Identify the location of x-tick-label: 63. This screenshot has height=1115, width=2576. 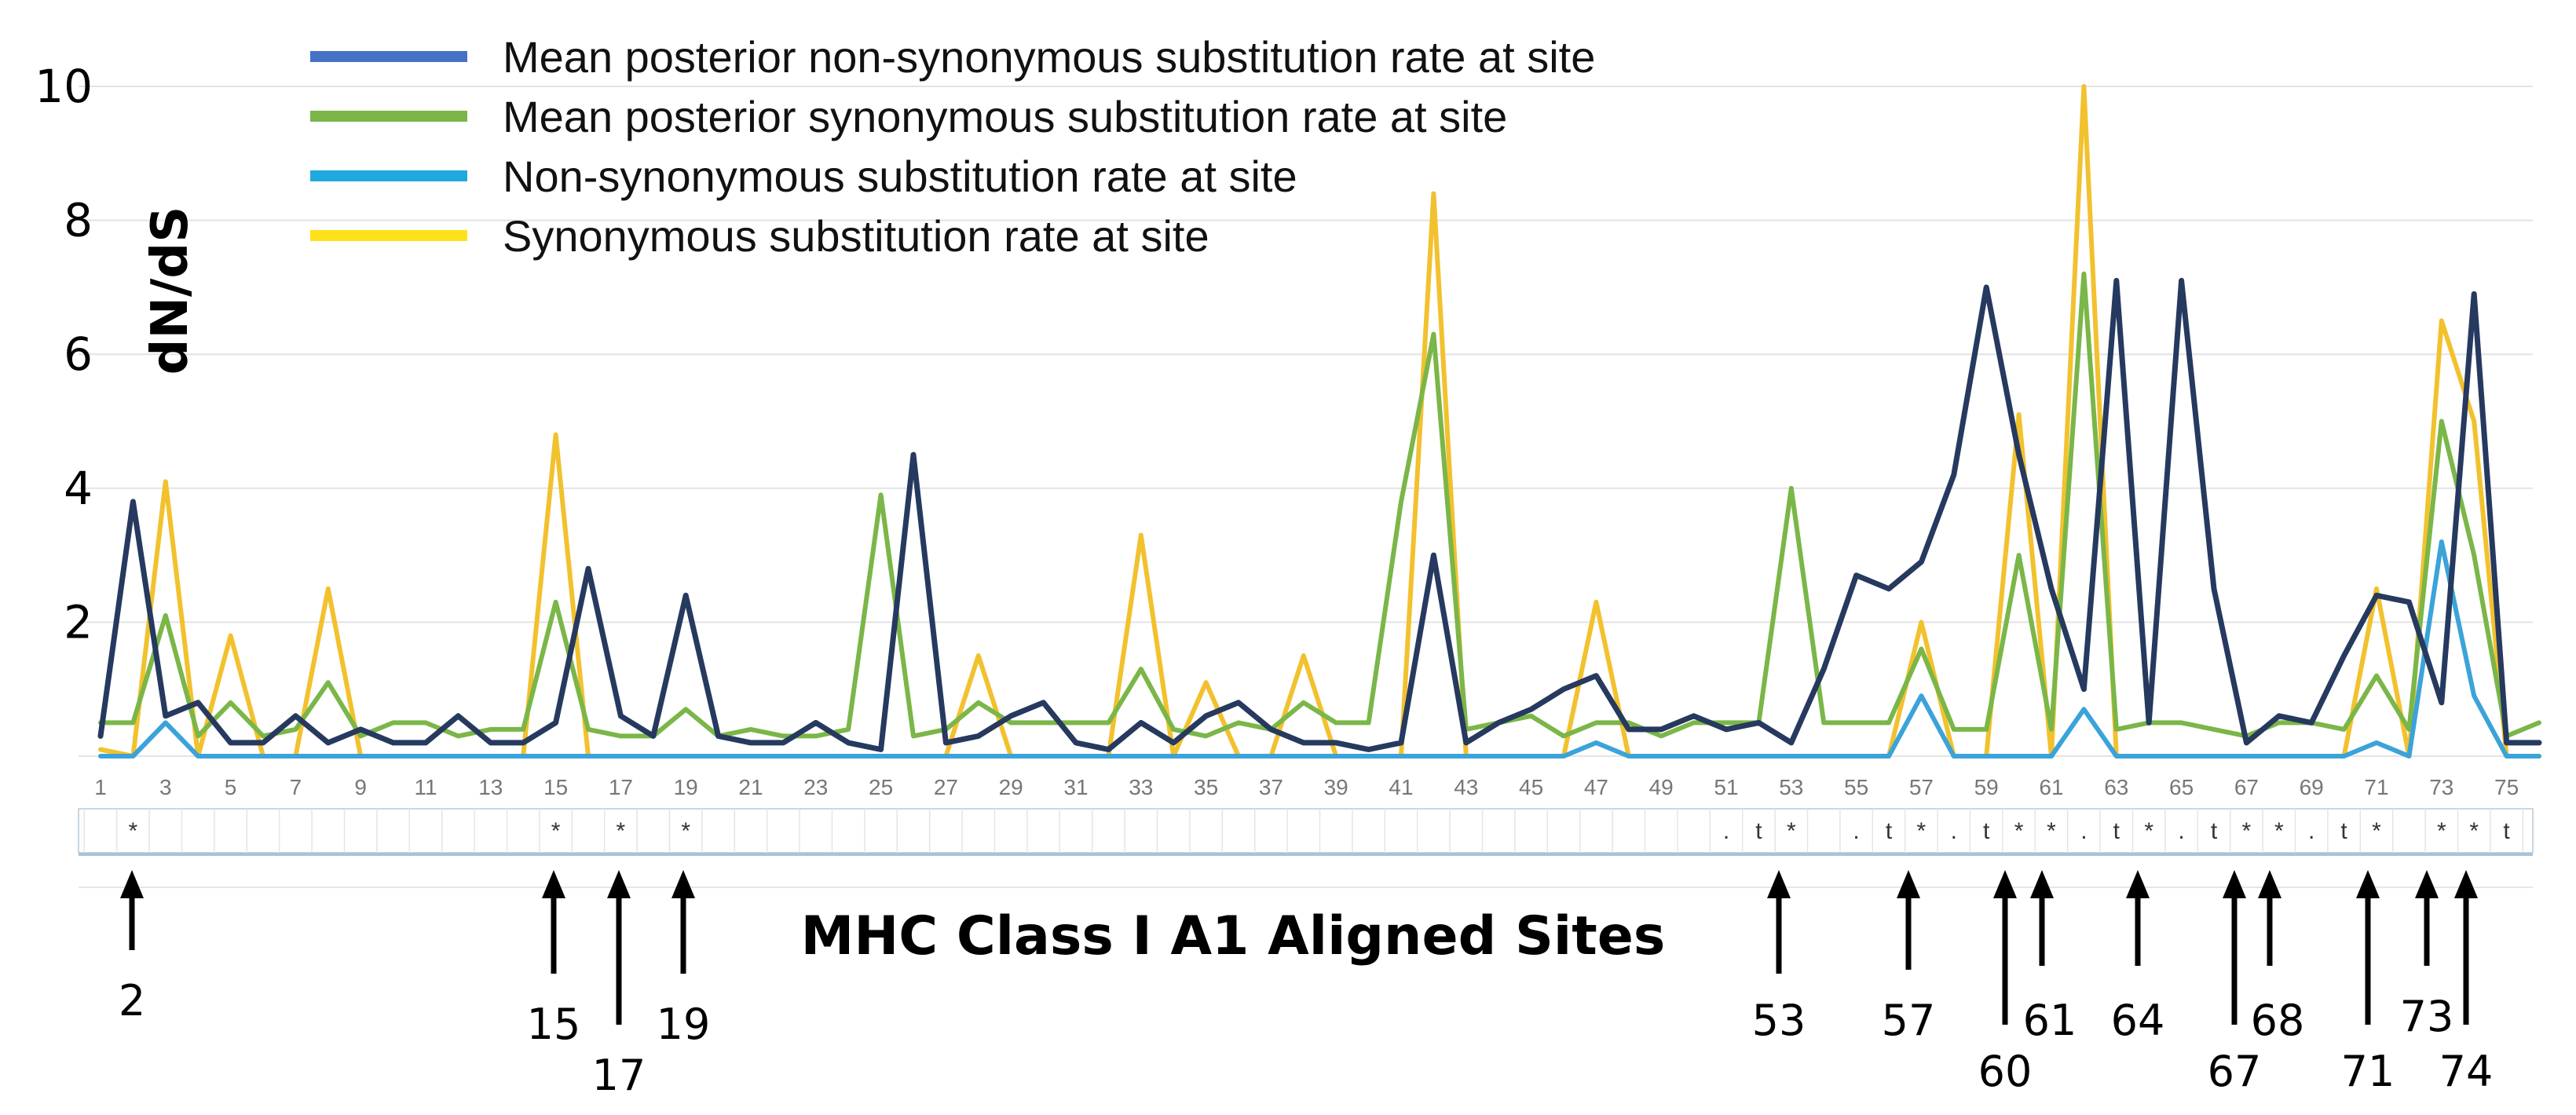
(2116, 787).